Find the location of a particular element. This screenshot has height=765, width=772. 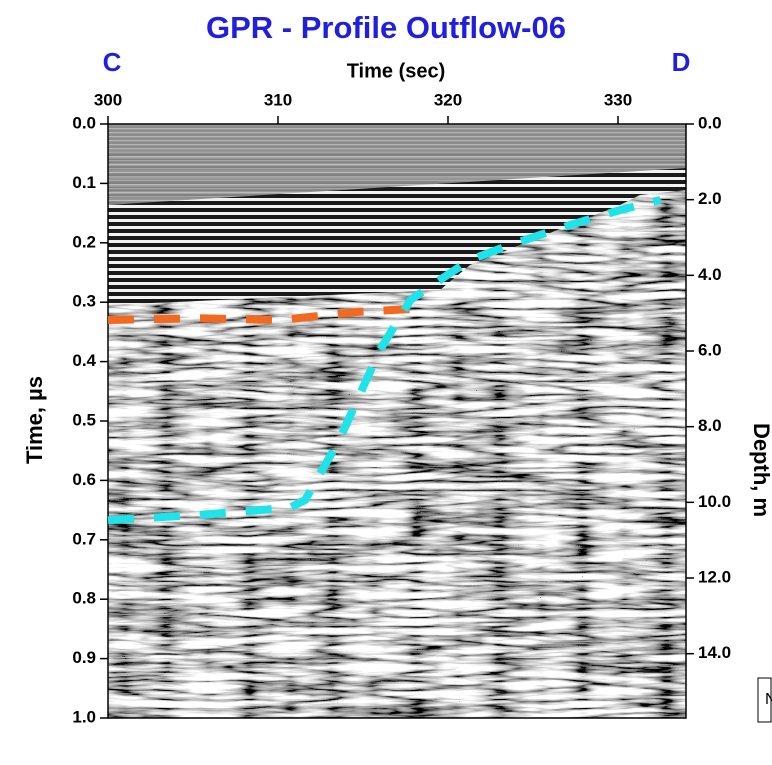

annotation: N is located at coordinates (768, 699).